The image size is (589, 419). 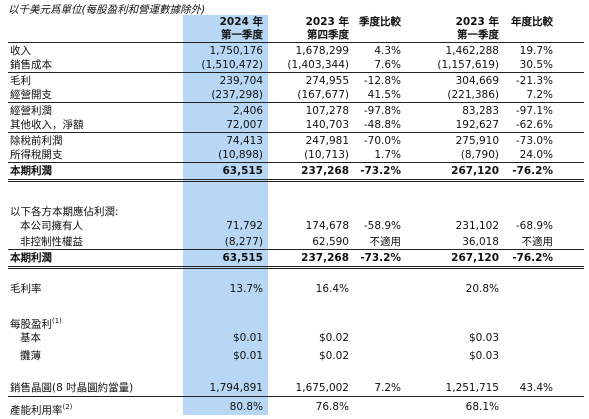 I want to click on cell-2023q1: 36,018, so click(x=480, y=242).